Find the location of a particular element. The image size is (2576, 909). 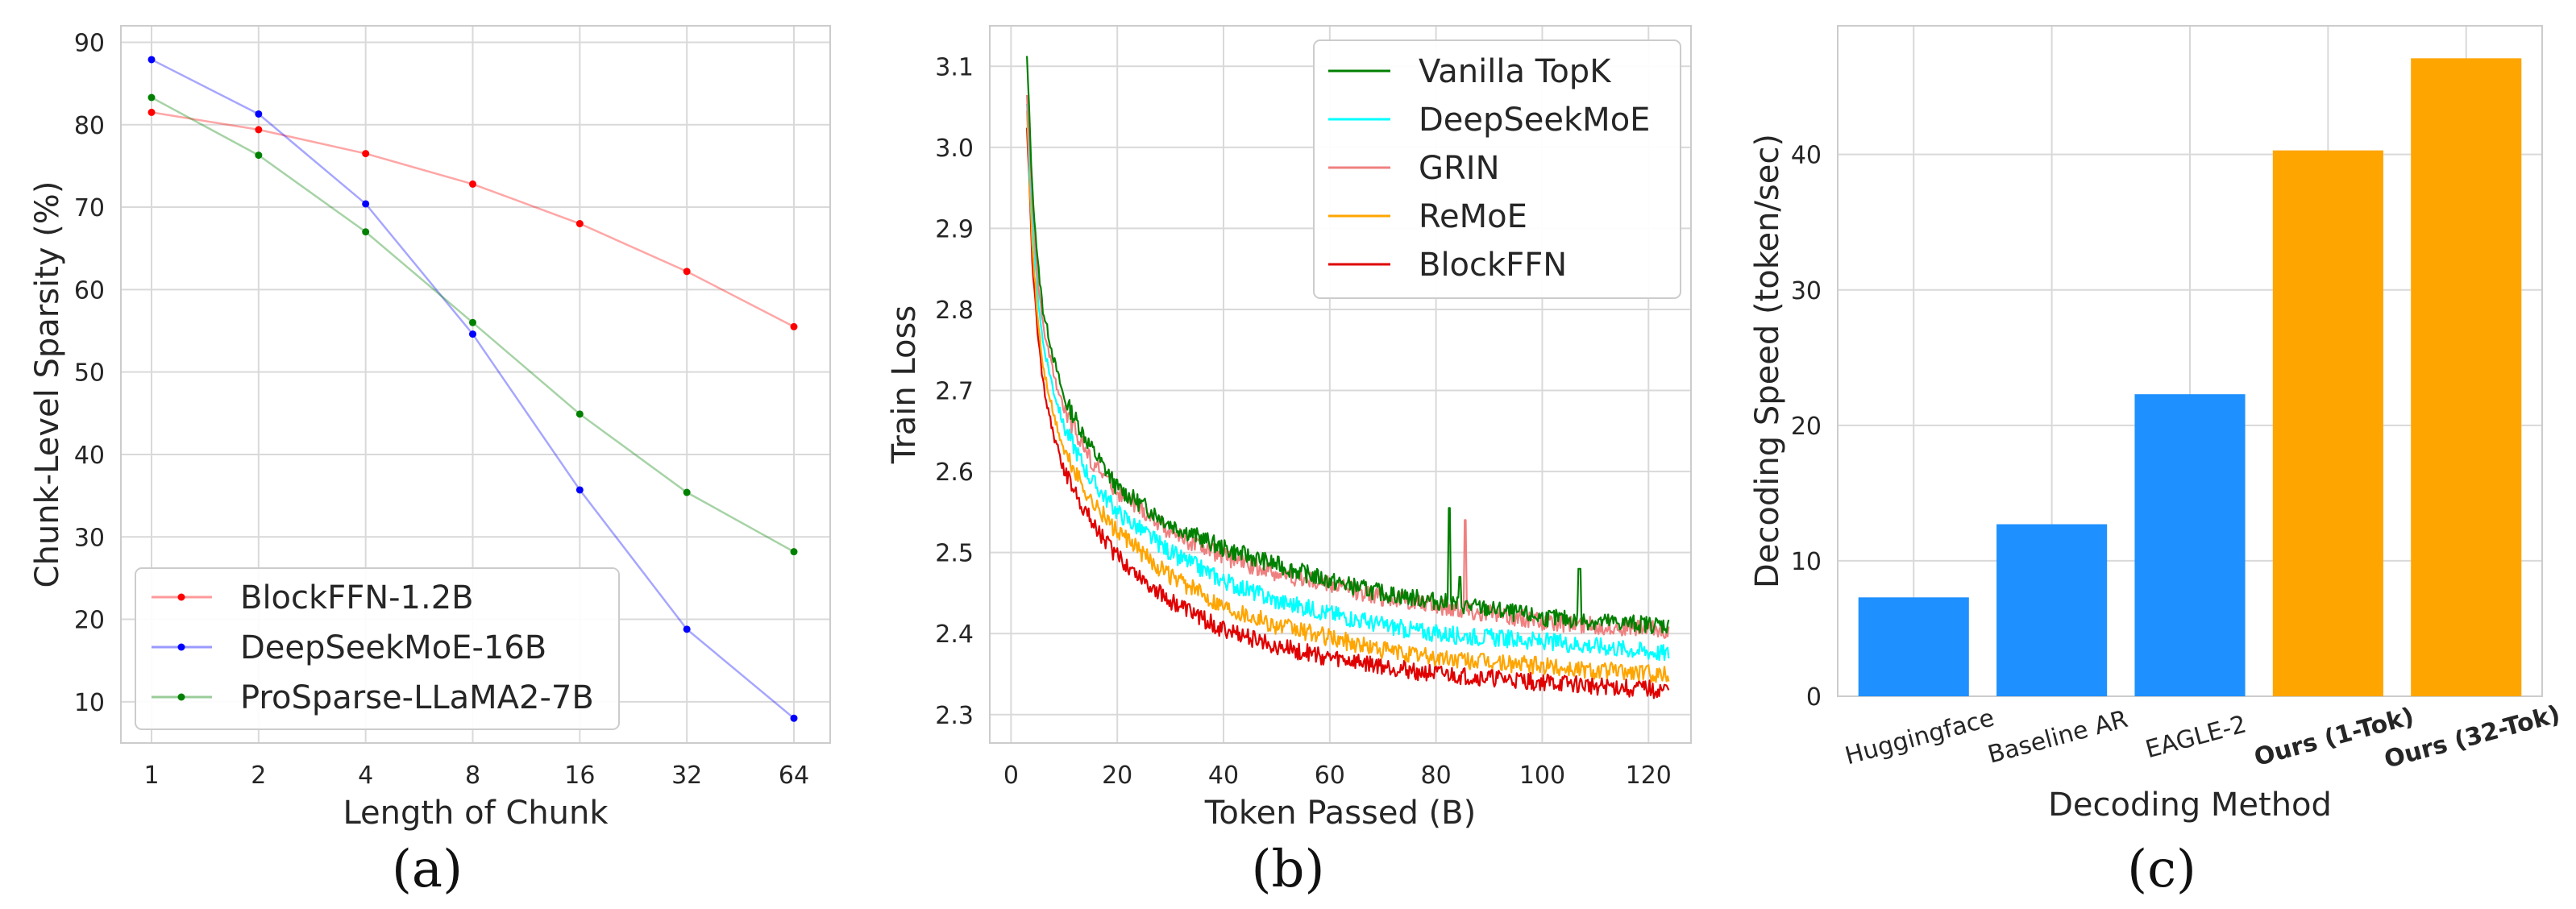

panel-c-y-tick-label: 0 is located at coordinates (1814, 697).